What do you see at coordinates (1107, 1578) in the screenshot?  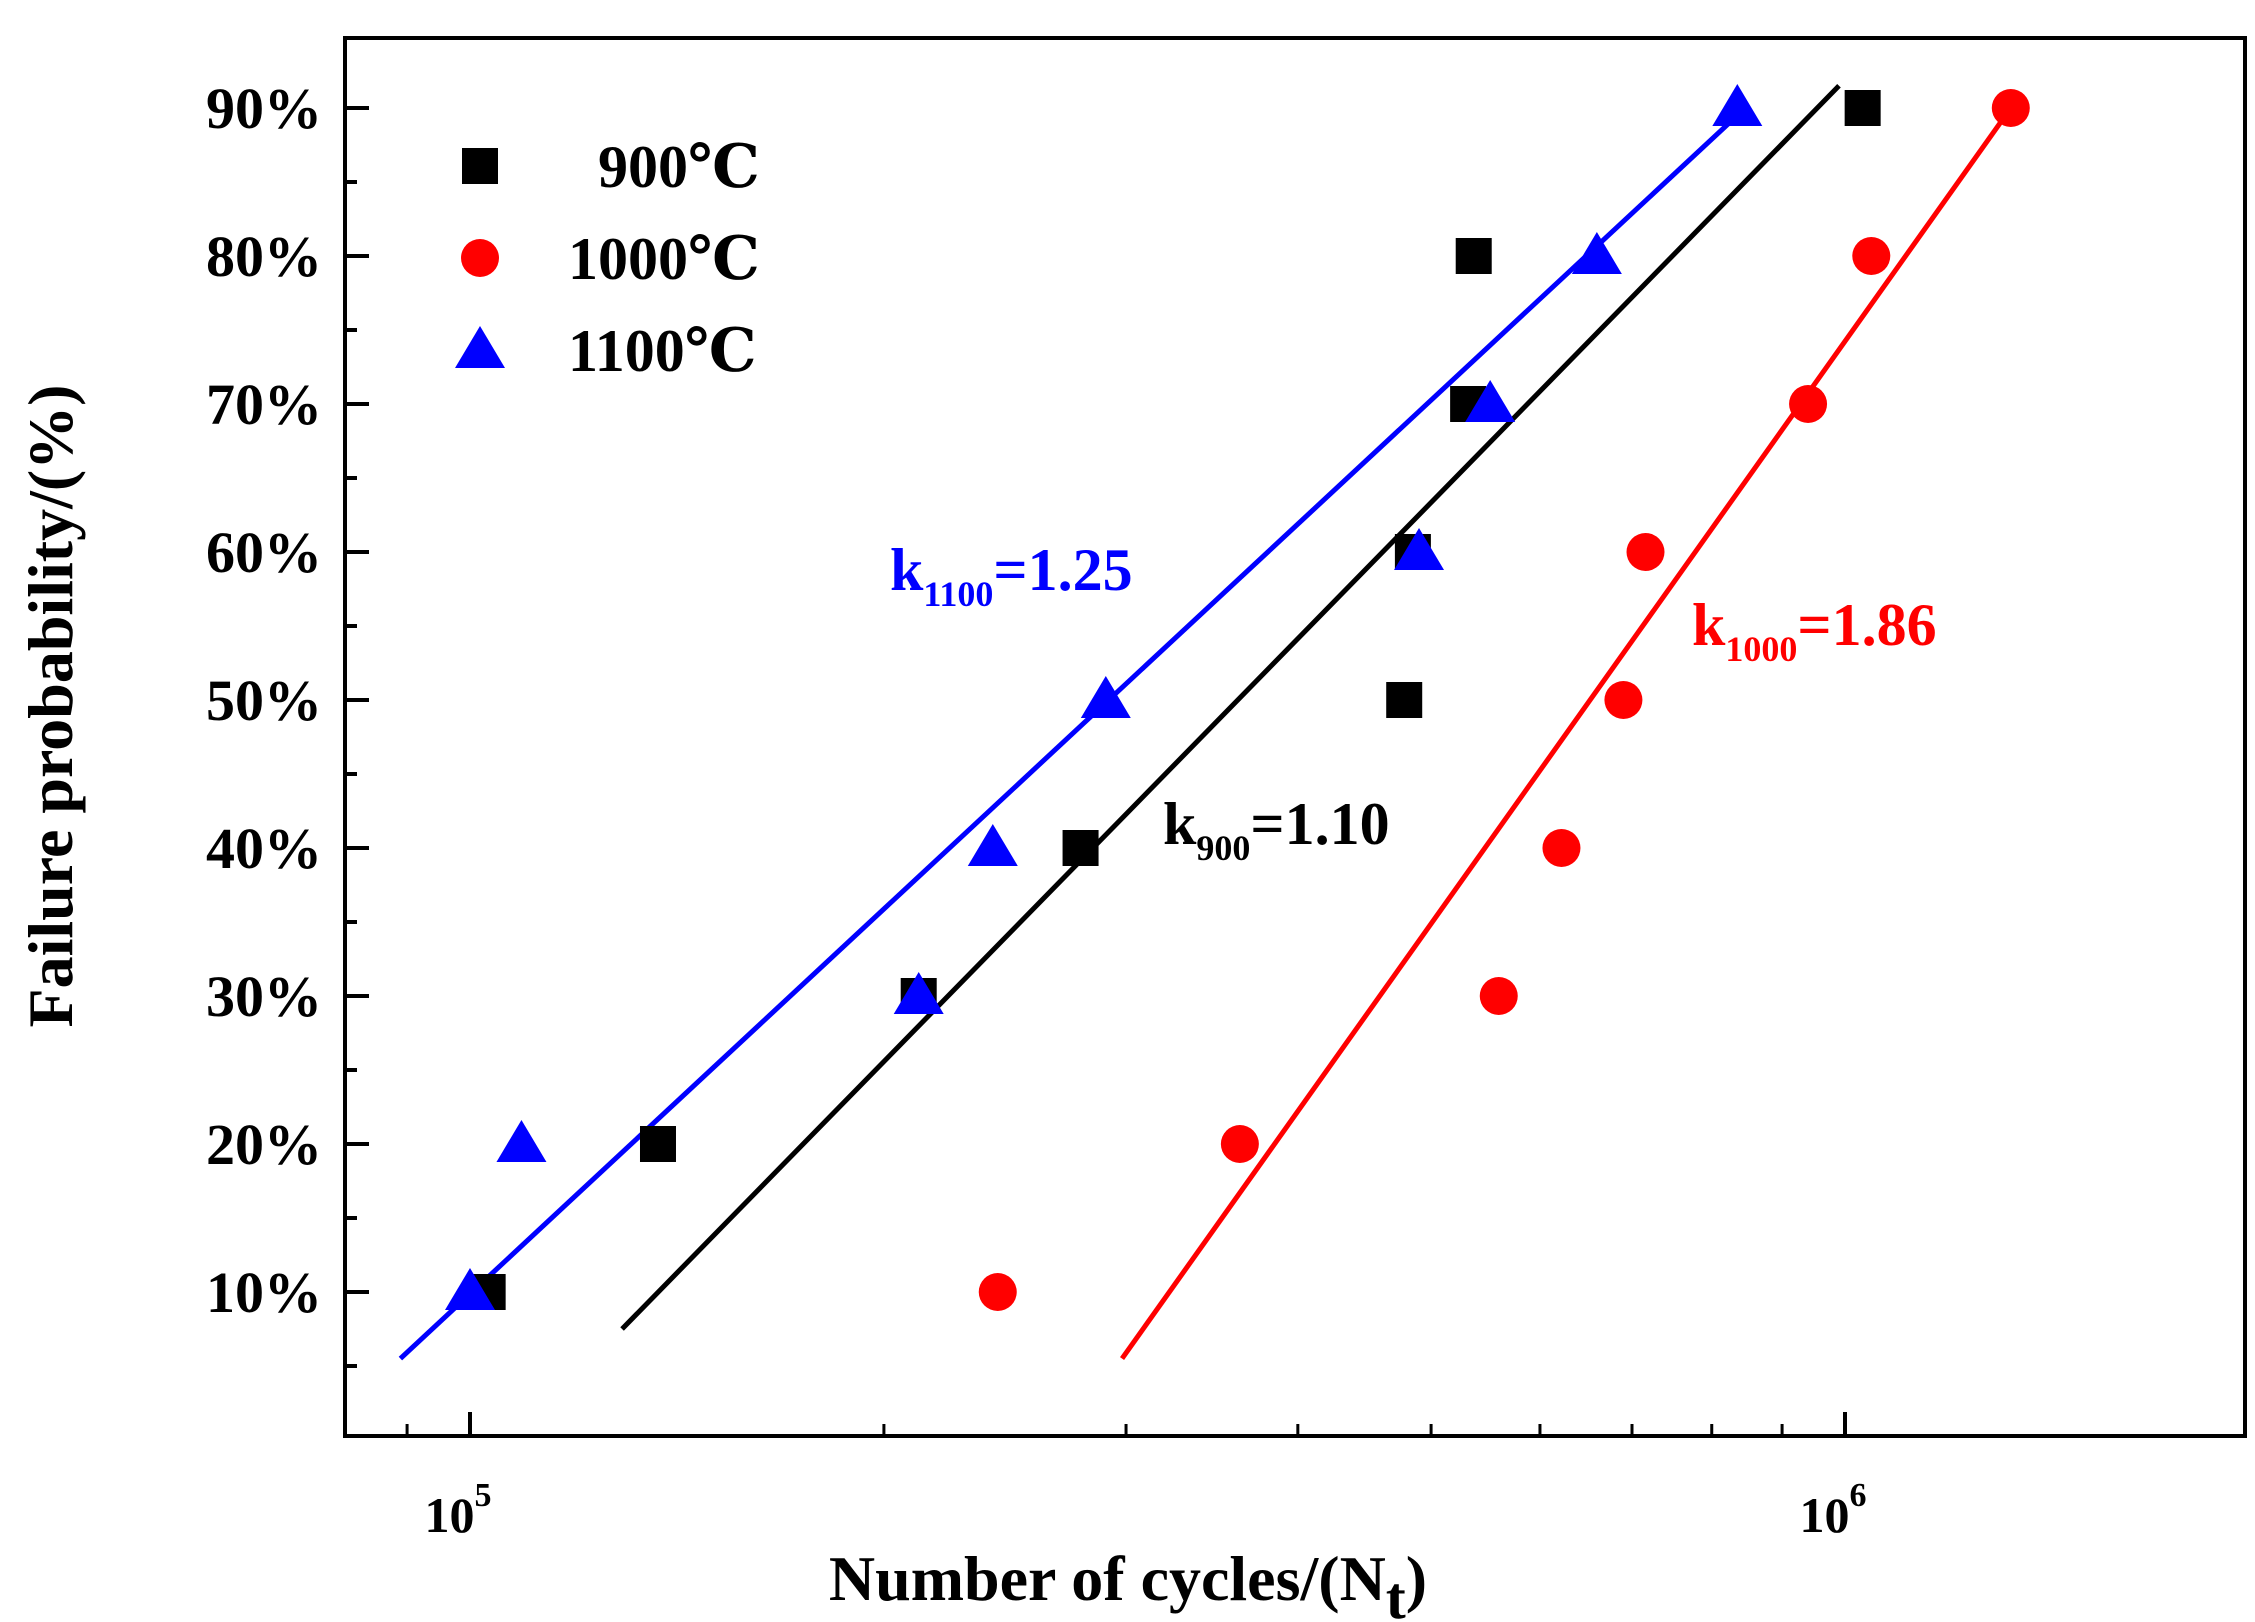 I see `x-axis-label-main: Number of cycles/(N` at bounding box center [1107, 1578].